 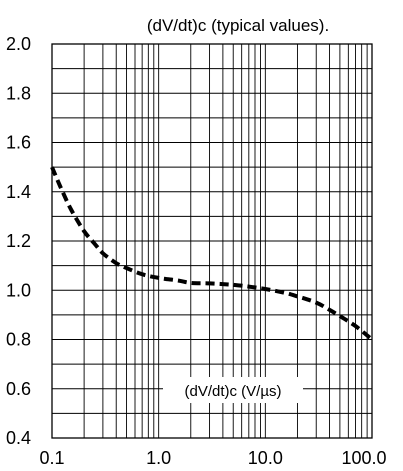 I want to click on y-tick-label: 2.0, so click(x=18, y=44).